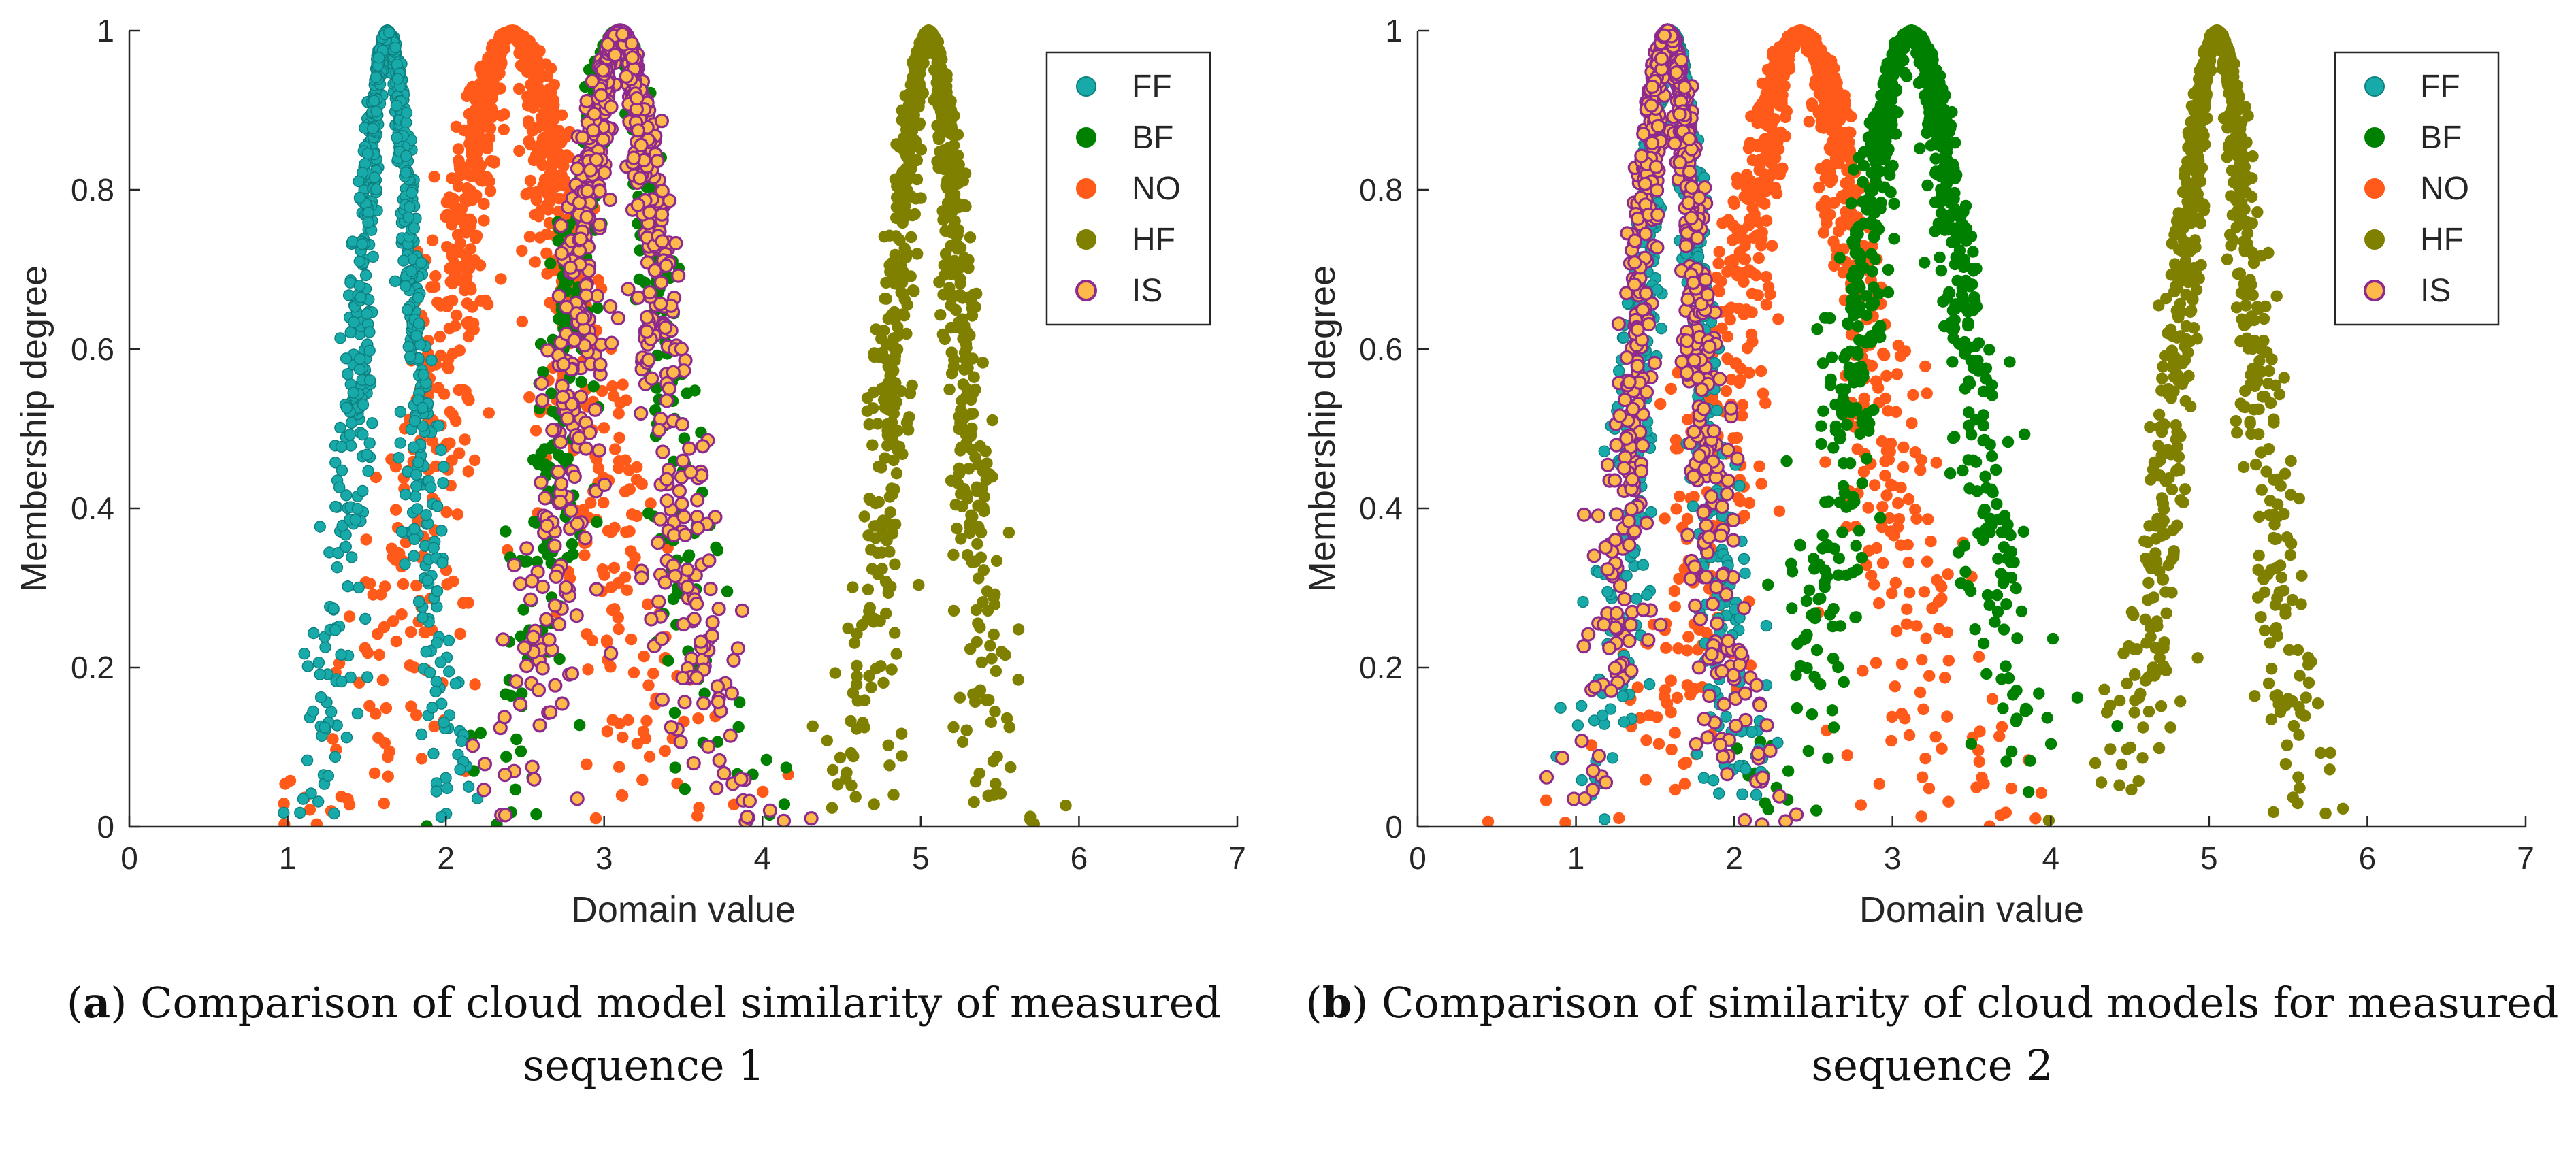 Image resolution: width=2576 pixels, height=1167 pixels. What do you see at coordinates (288, 858) in the screenshot?
I see `x-tick-label: 1` at bounding box center [288, 858].